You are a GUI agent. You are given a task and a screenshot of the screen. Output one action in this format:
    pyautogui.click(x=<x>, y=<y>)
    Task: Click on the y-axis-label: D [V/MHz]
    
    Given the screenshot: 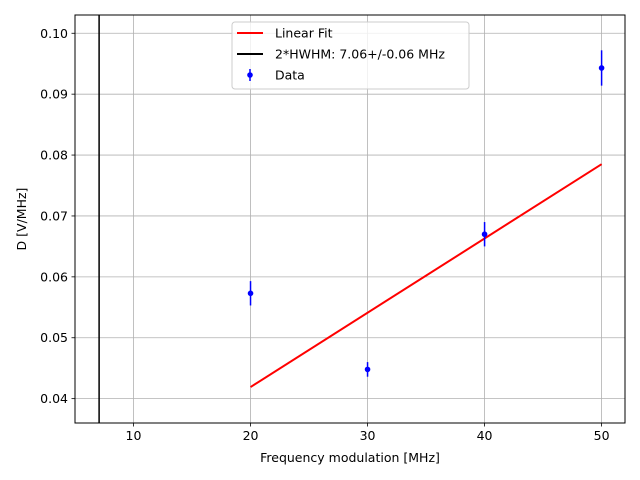 What is the action you would take?
    pyautogui.click(x=21, y=219)
    